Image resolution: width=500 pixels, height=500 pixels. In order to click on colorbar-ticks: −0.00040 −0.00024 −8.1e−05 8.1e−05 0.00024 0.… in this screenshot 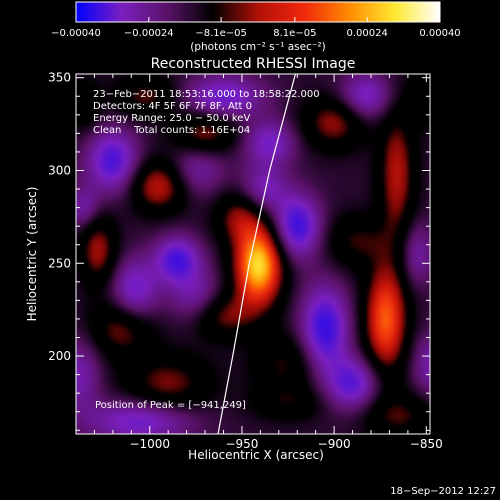, I will do `click(256, 28)`.